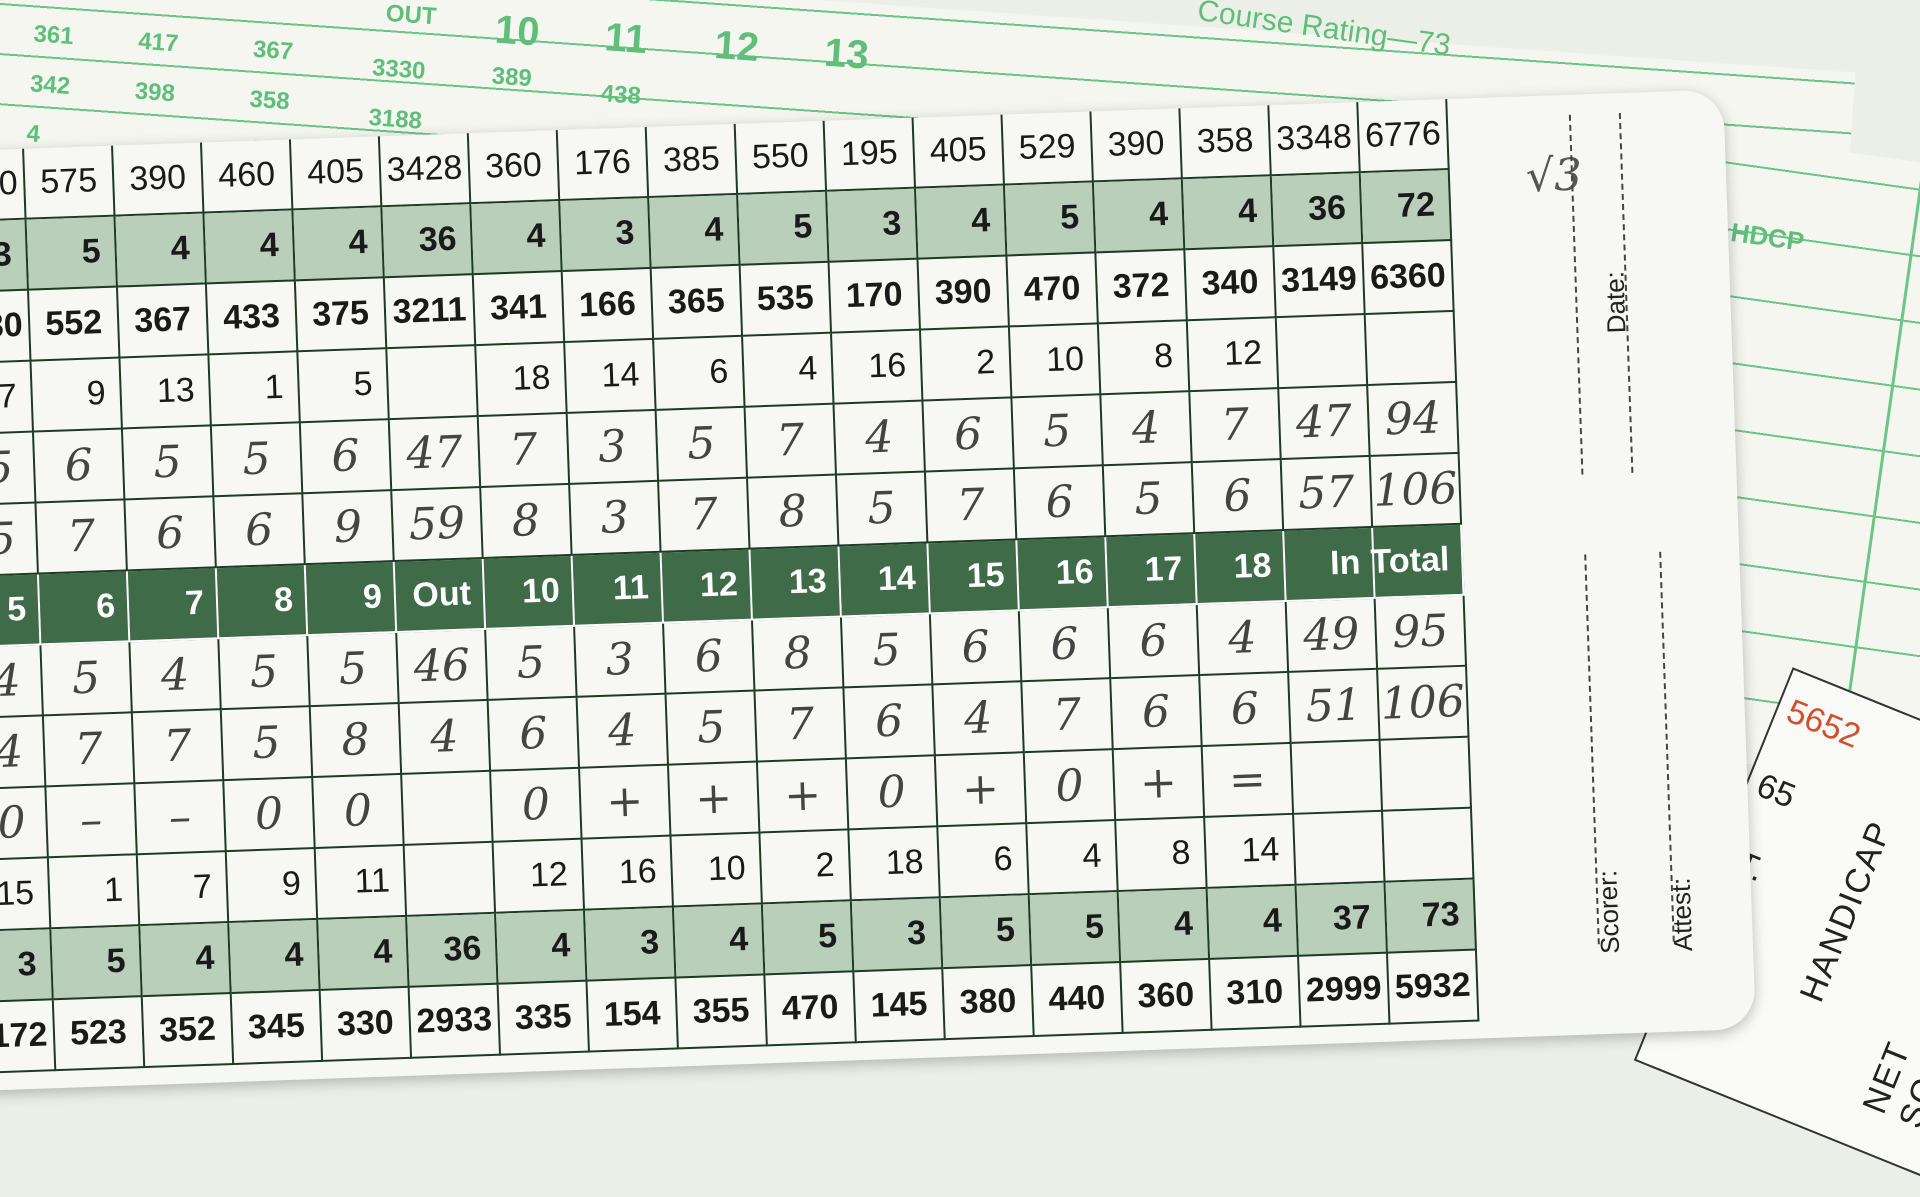  What do you see at coordinates (989, 1003) in the screenshot?
I see `score-cell: 380` at bounding box center [989, 1003].